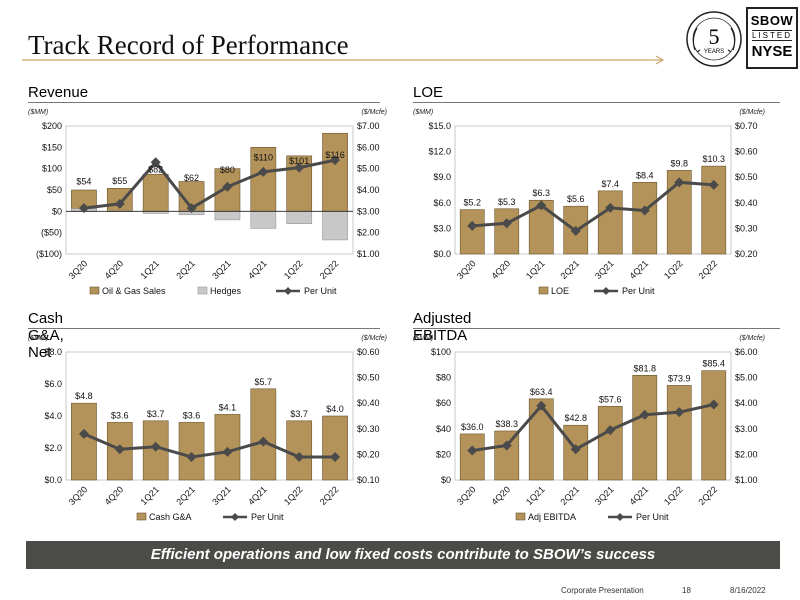 Image resolution: width=800 pixels, height=600 pixels. Describe the element at coordinates (552, 517) in the screenshot. I see `legend-label: Adj EBITDA` at that location.